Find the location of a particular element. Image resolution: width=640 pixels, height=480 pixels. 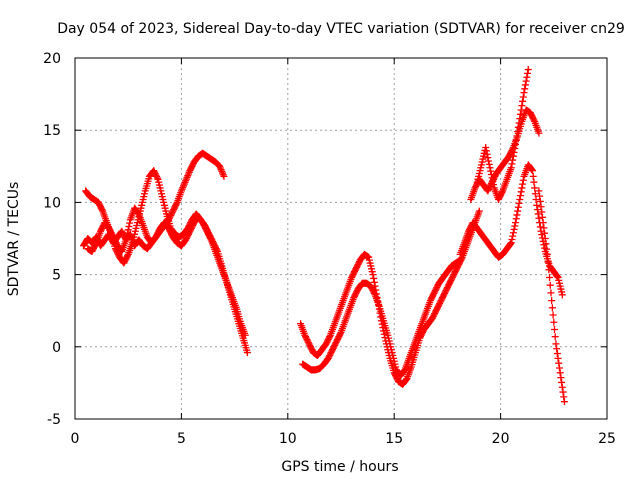

x-tick-label: 5 is located at coordinates (181, 439).